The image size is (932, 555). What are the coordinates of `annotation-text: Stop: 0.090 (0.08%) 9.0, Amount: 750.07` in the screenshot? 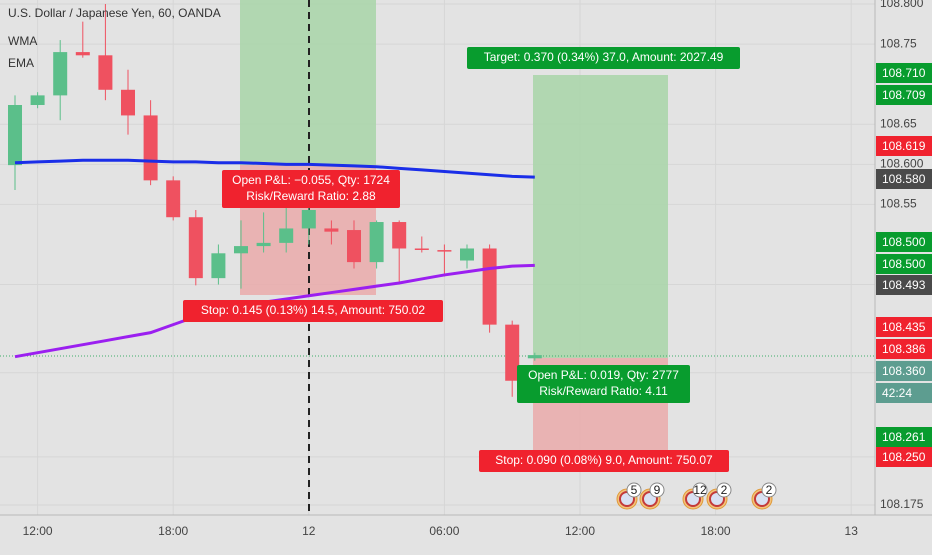 It's located at (604, 460).